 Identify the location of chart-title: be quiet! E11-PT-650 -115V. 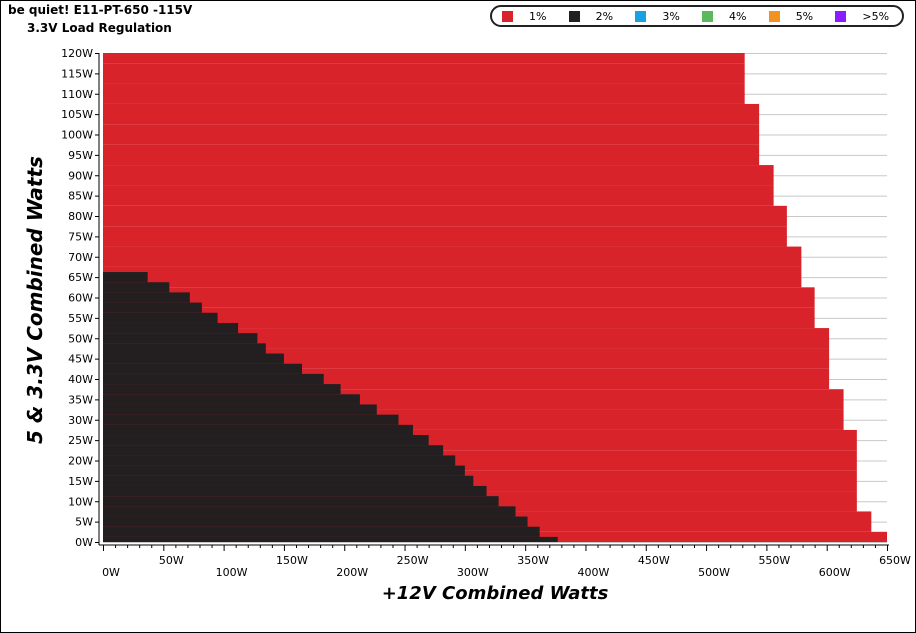
(100, 10).